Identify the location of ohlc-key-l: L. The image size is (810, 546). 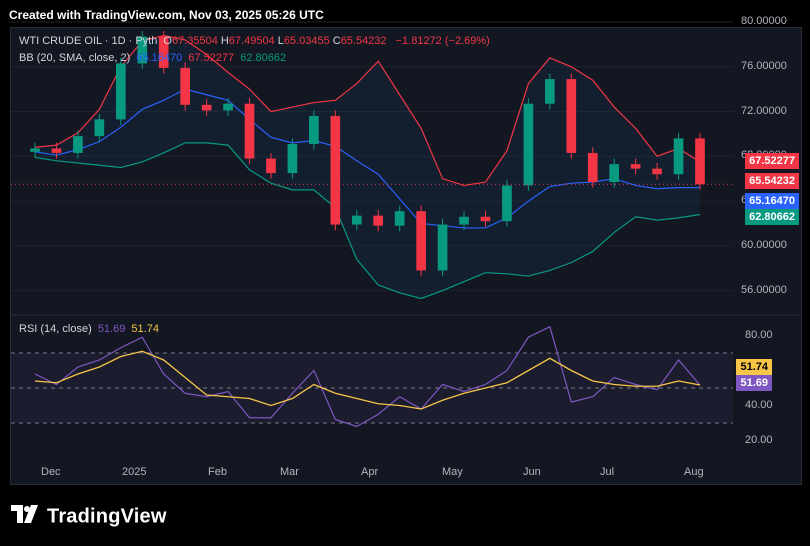
(280, 41).